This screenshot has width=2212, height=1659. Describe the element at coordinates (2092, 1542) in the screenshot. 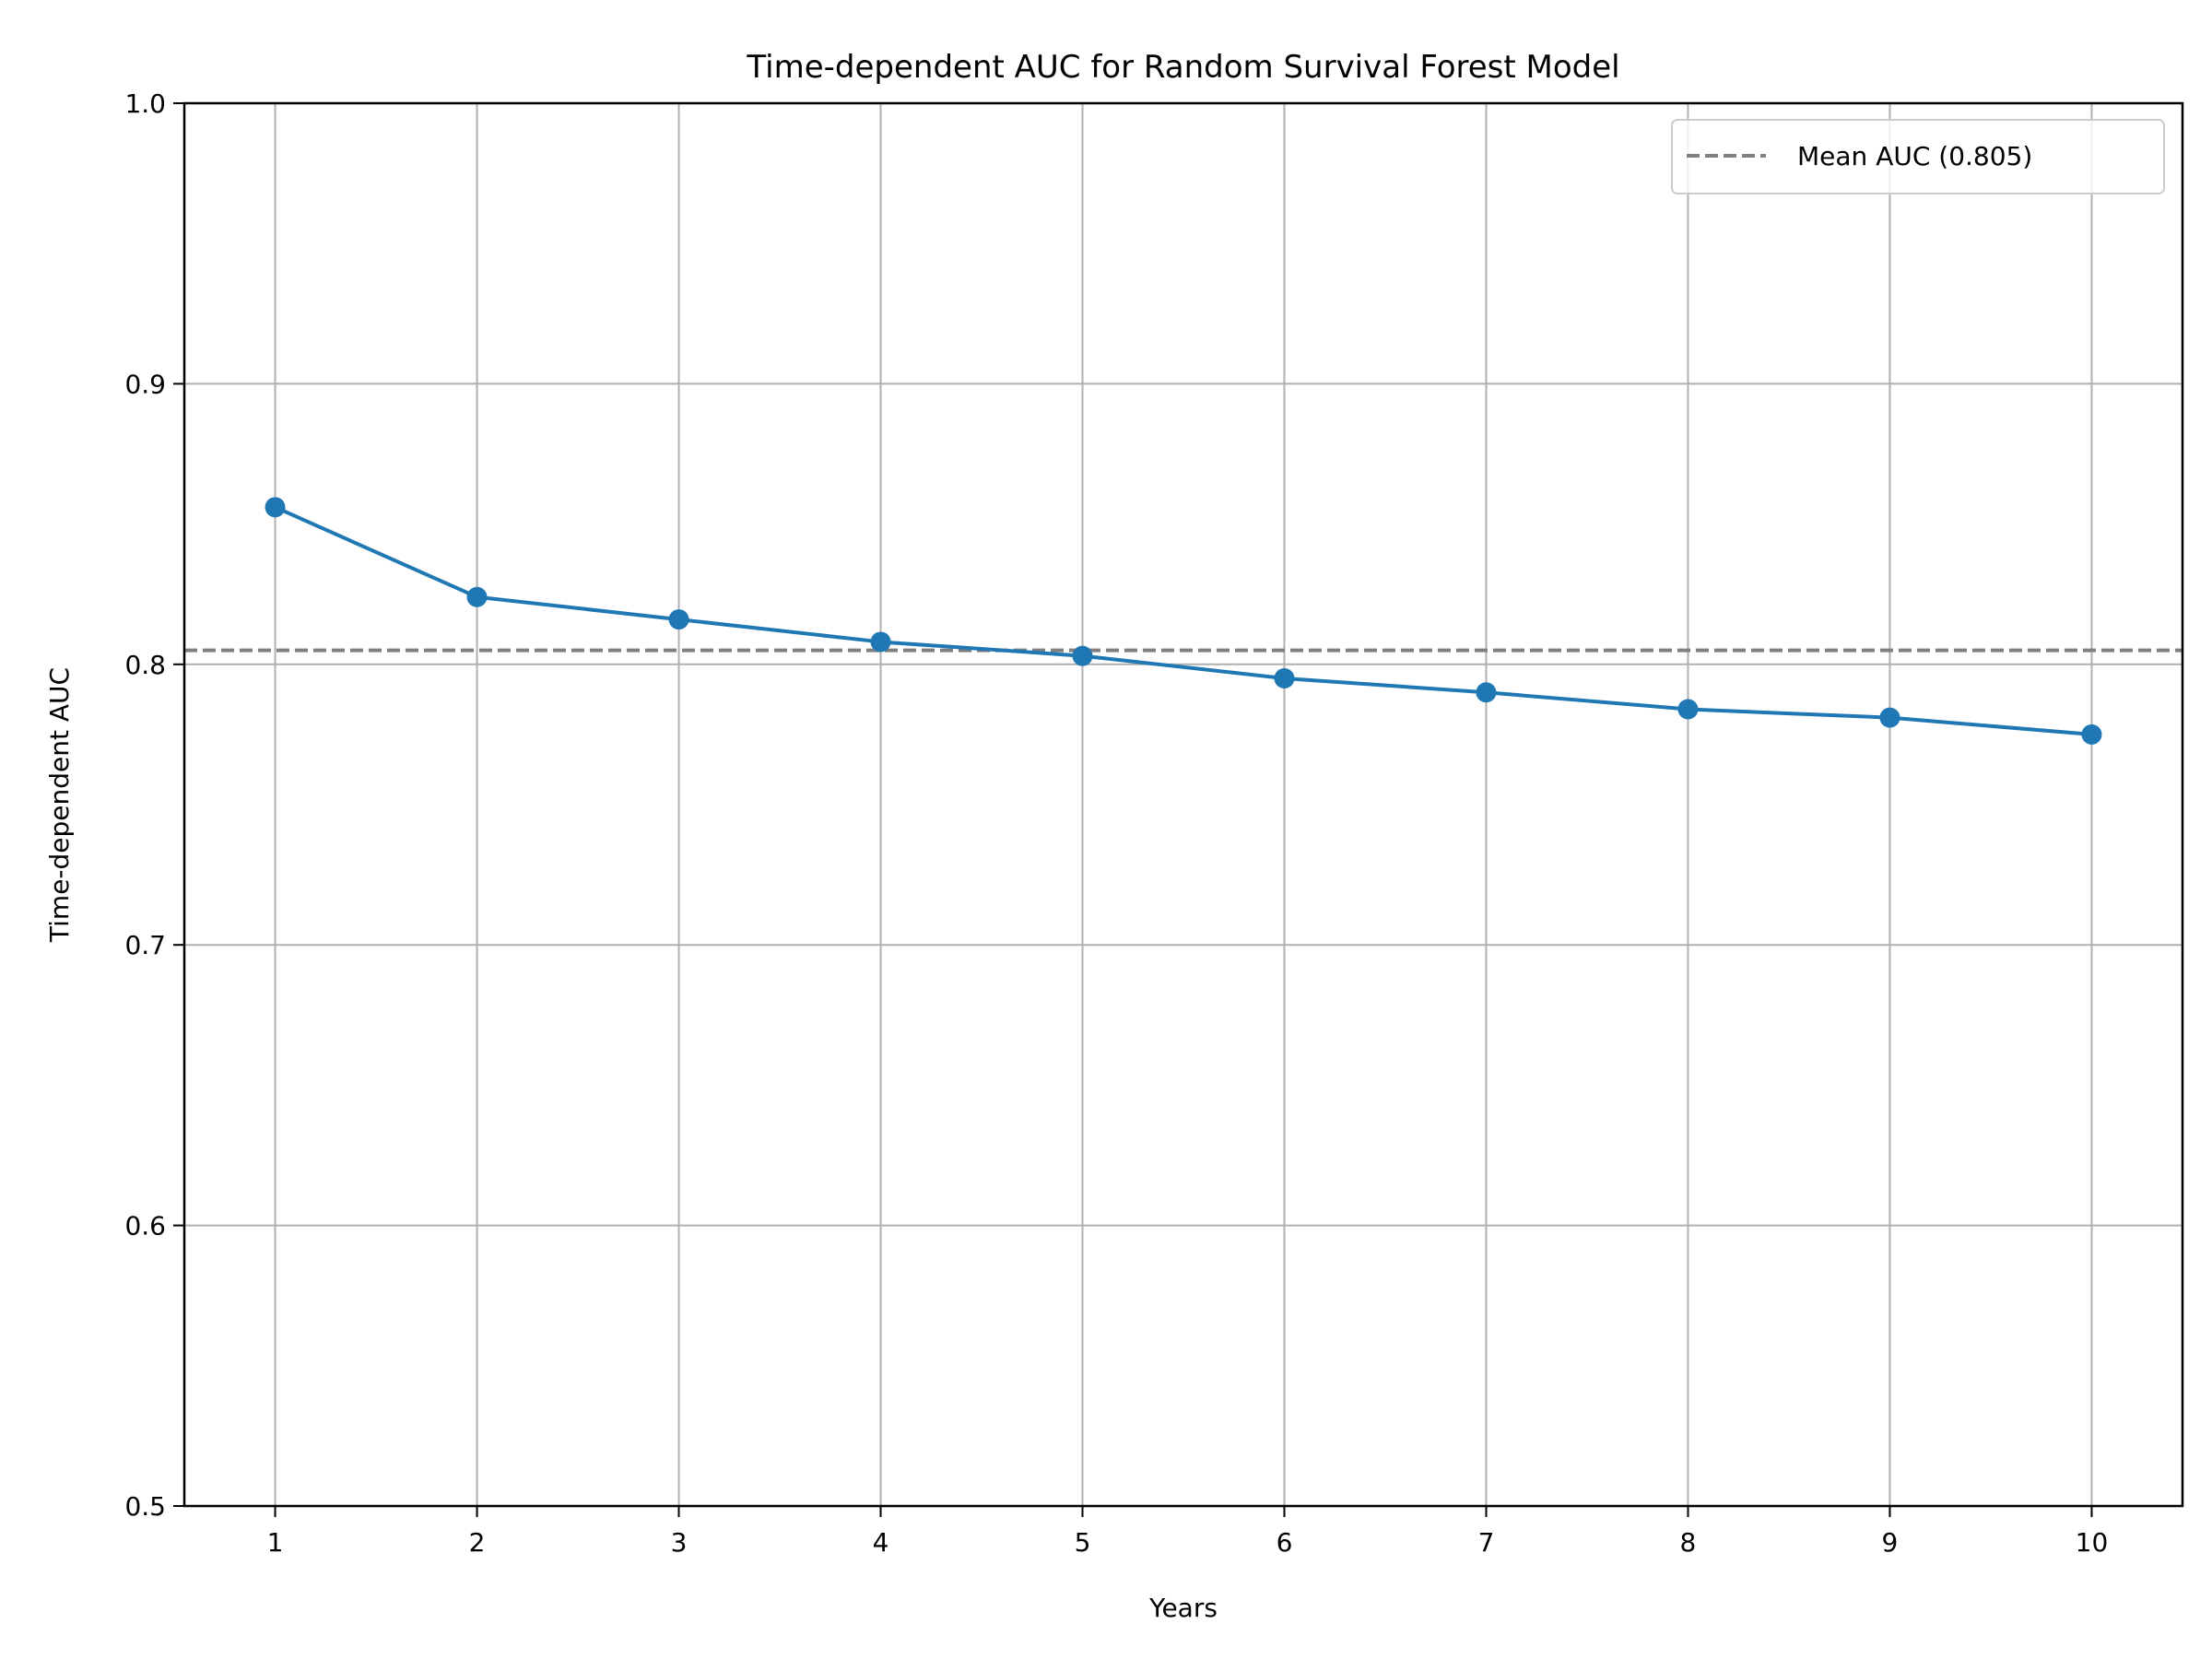

I see `x-tick-label: 10` at that location.